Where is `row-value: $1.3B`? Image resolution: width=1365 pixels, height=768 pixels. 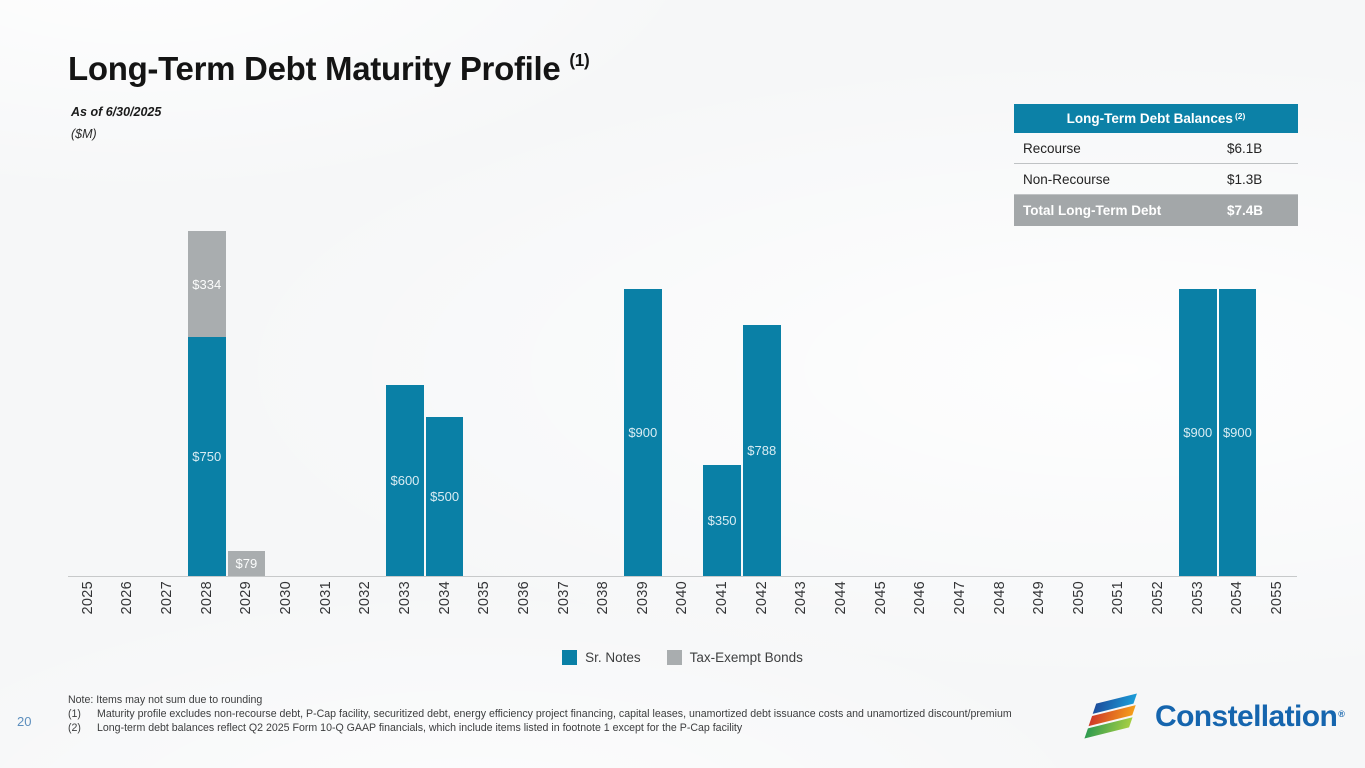 row-value: $1.3B is located at coordinates (1245, 179).